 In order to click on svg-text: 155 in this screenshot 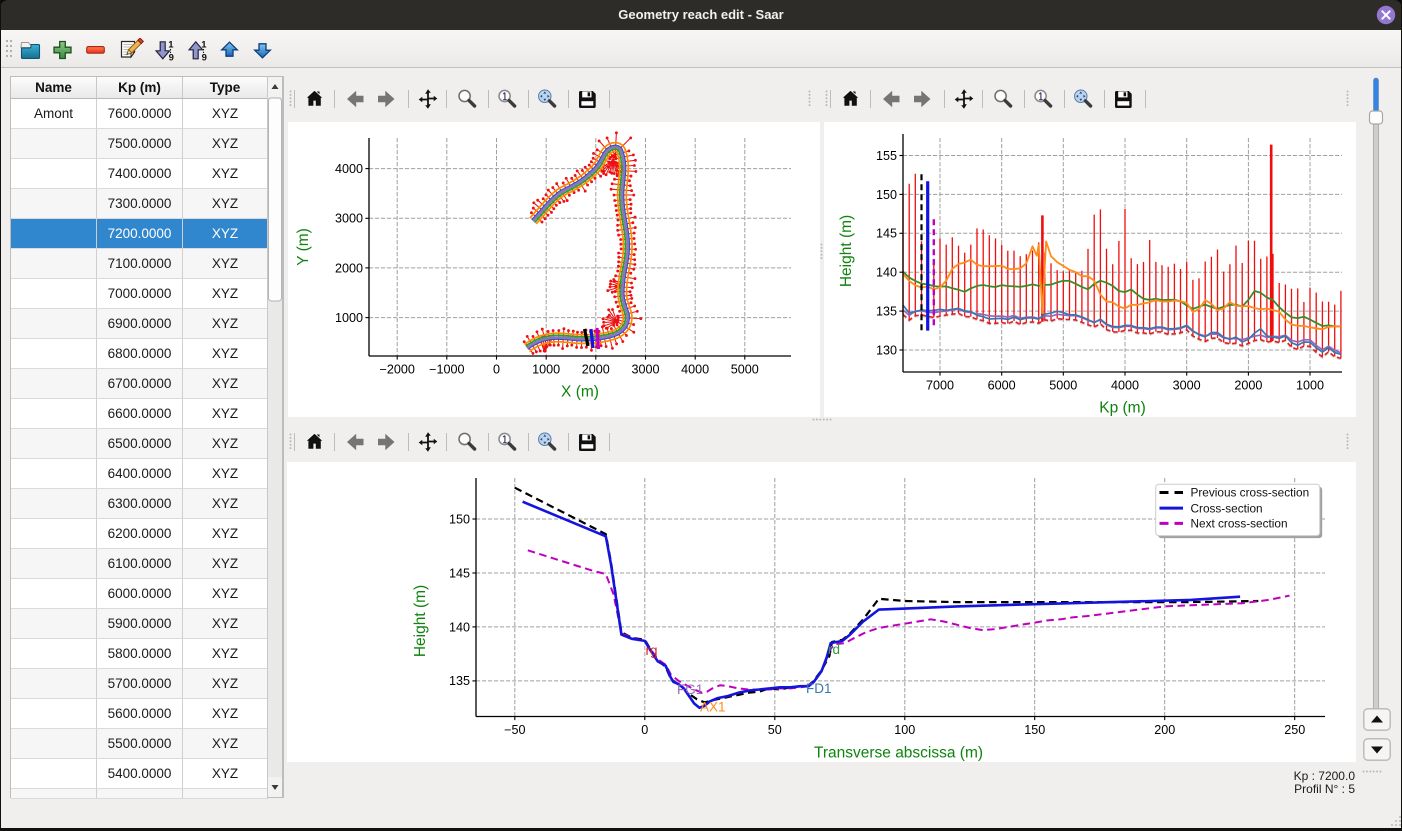, I will do `click(886, 156)`.